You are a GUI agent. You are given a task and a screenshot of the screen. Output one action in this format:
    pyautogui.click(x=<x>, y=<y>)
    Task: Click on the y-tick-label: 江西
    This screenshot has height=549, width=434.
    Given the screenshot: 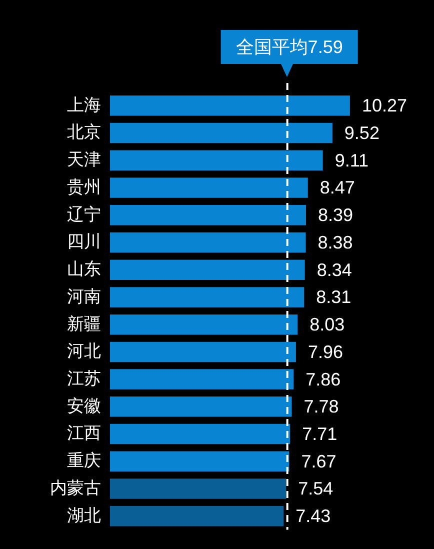 What is the action you would take?
    pyautogui.click(x=84, y=433)
    